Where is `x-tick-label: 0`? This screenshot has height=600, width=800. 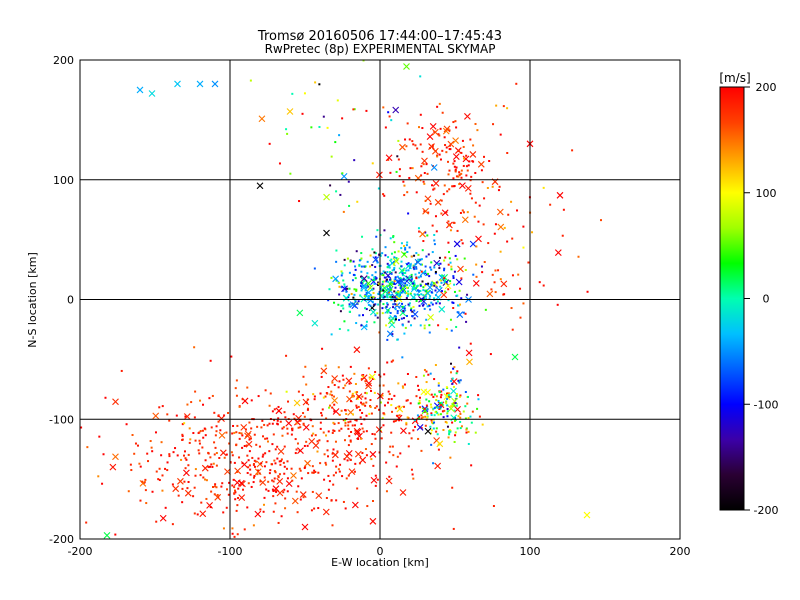
x-tick-label: 0 is located at coordinates (380, 551).